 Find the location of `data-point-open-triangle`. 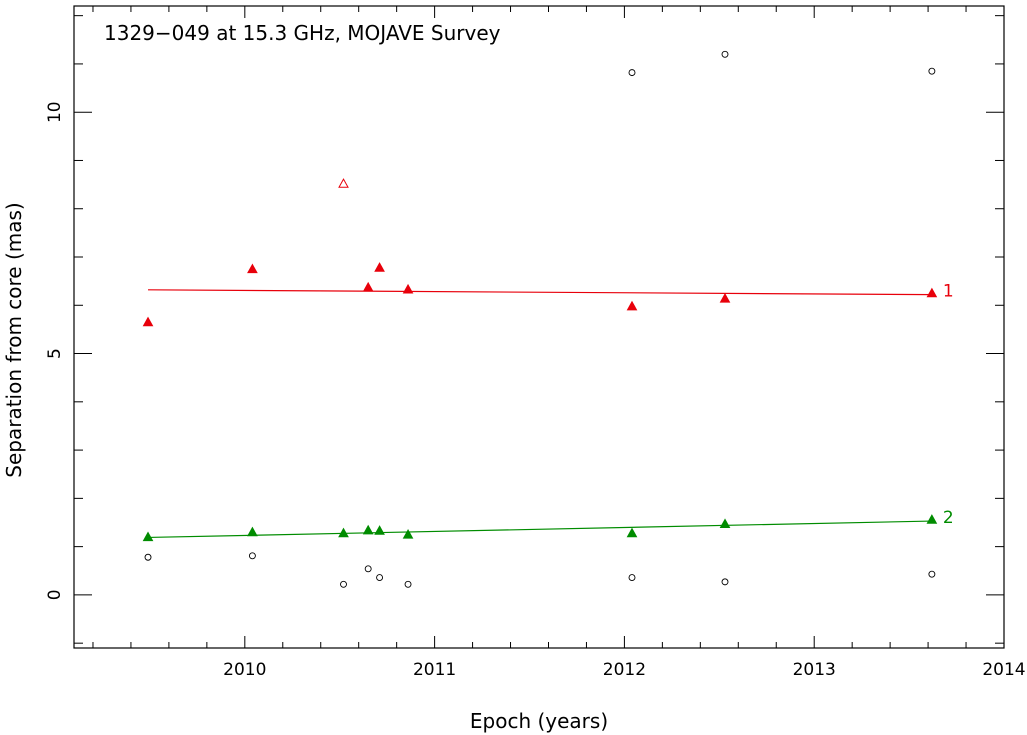

data-point-open-triangle is located at coordinates (343, 183).